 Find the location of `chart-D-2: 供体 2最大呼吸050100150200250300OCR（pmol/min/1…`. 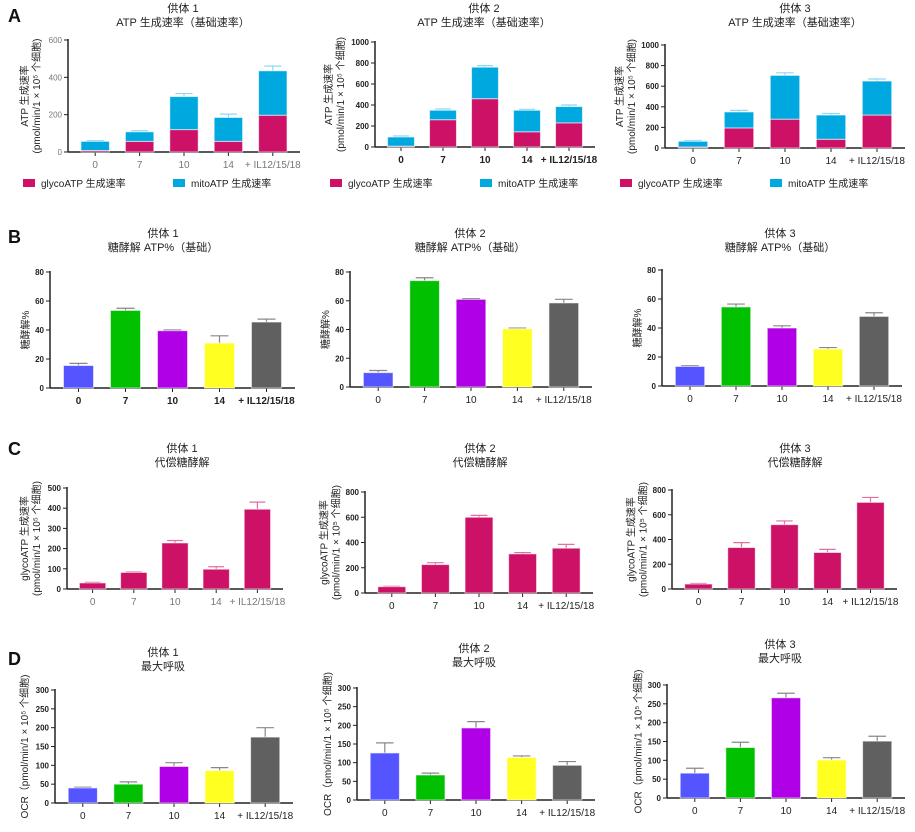

chart-D-2: 供体 2最大呼吸050100150200250300OCR（pmol/min/1… is located at coordinates (458, 730).